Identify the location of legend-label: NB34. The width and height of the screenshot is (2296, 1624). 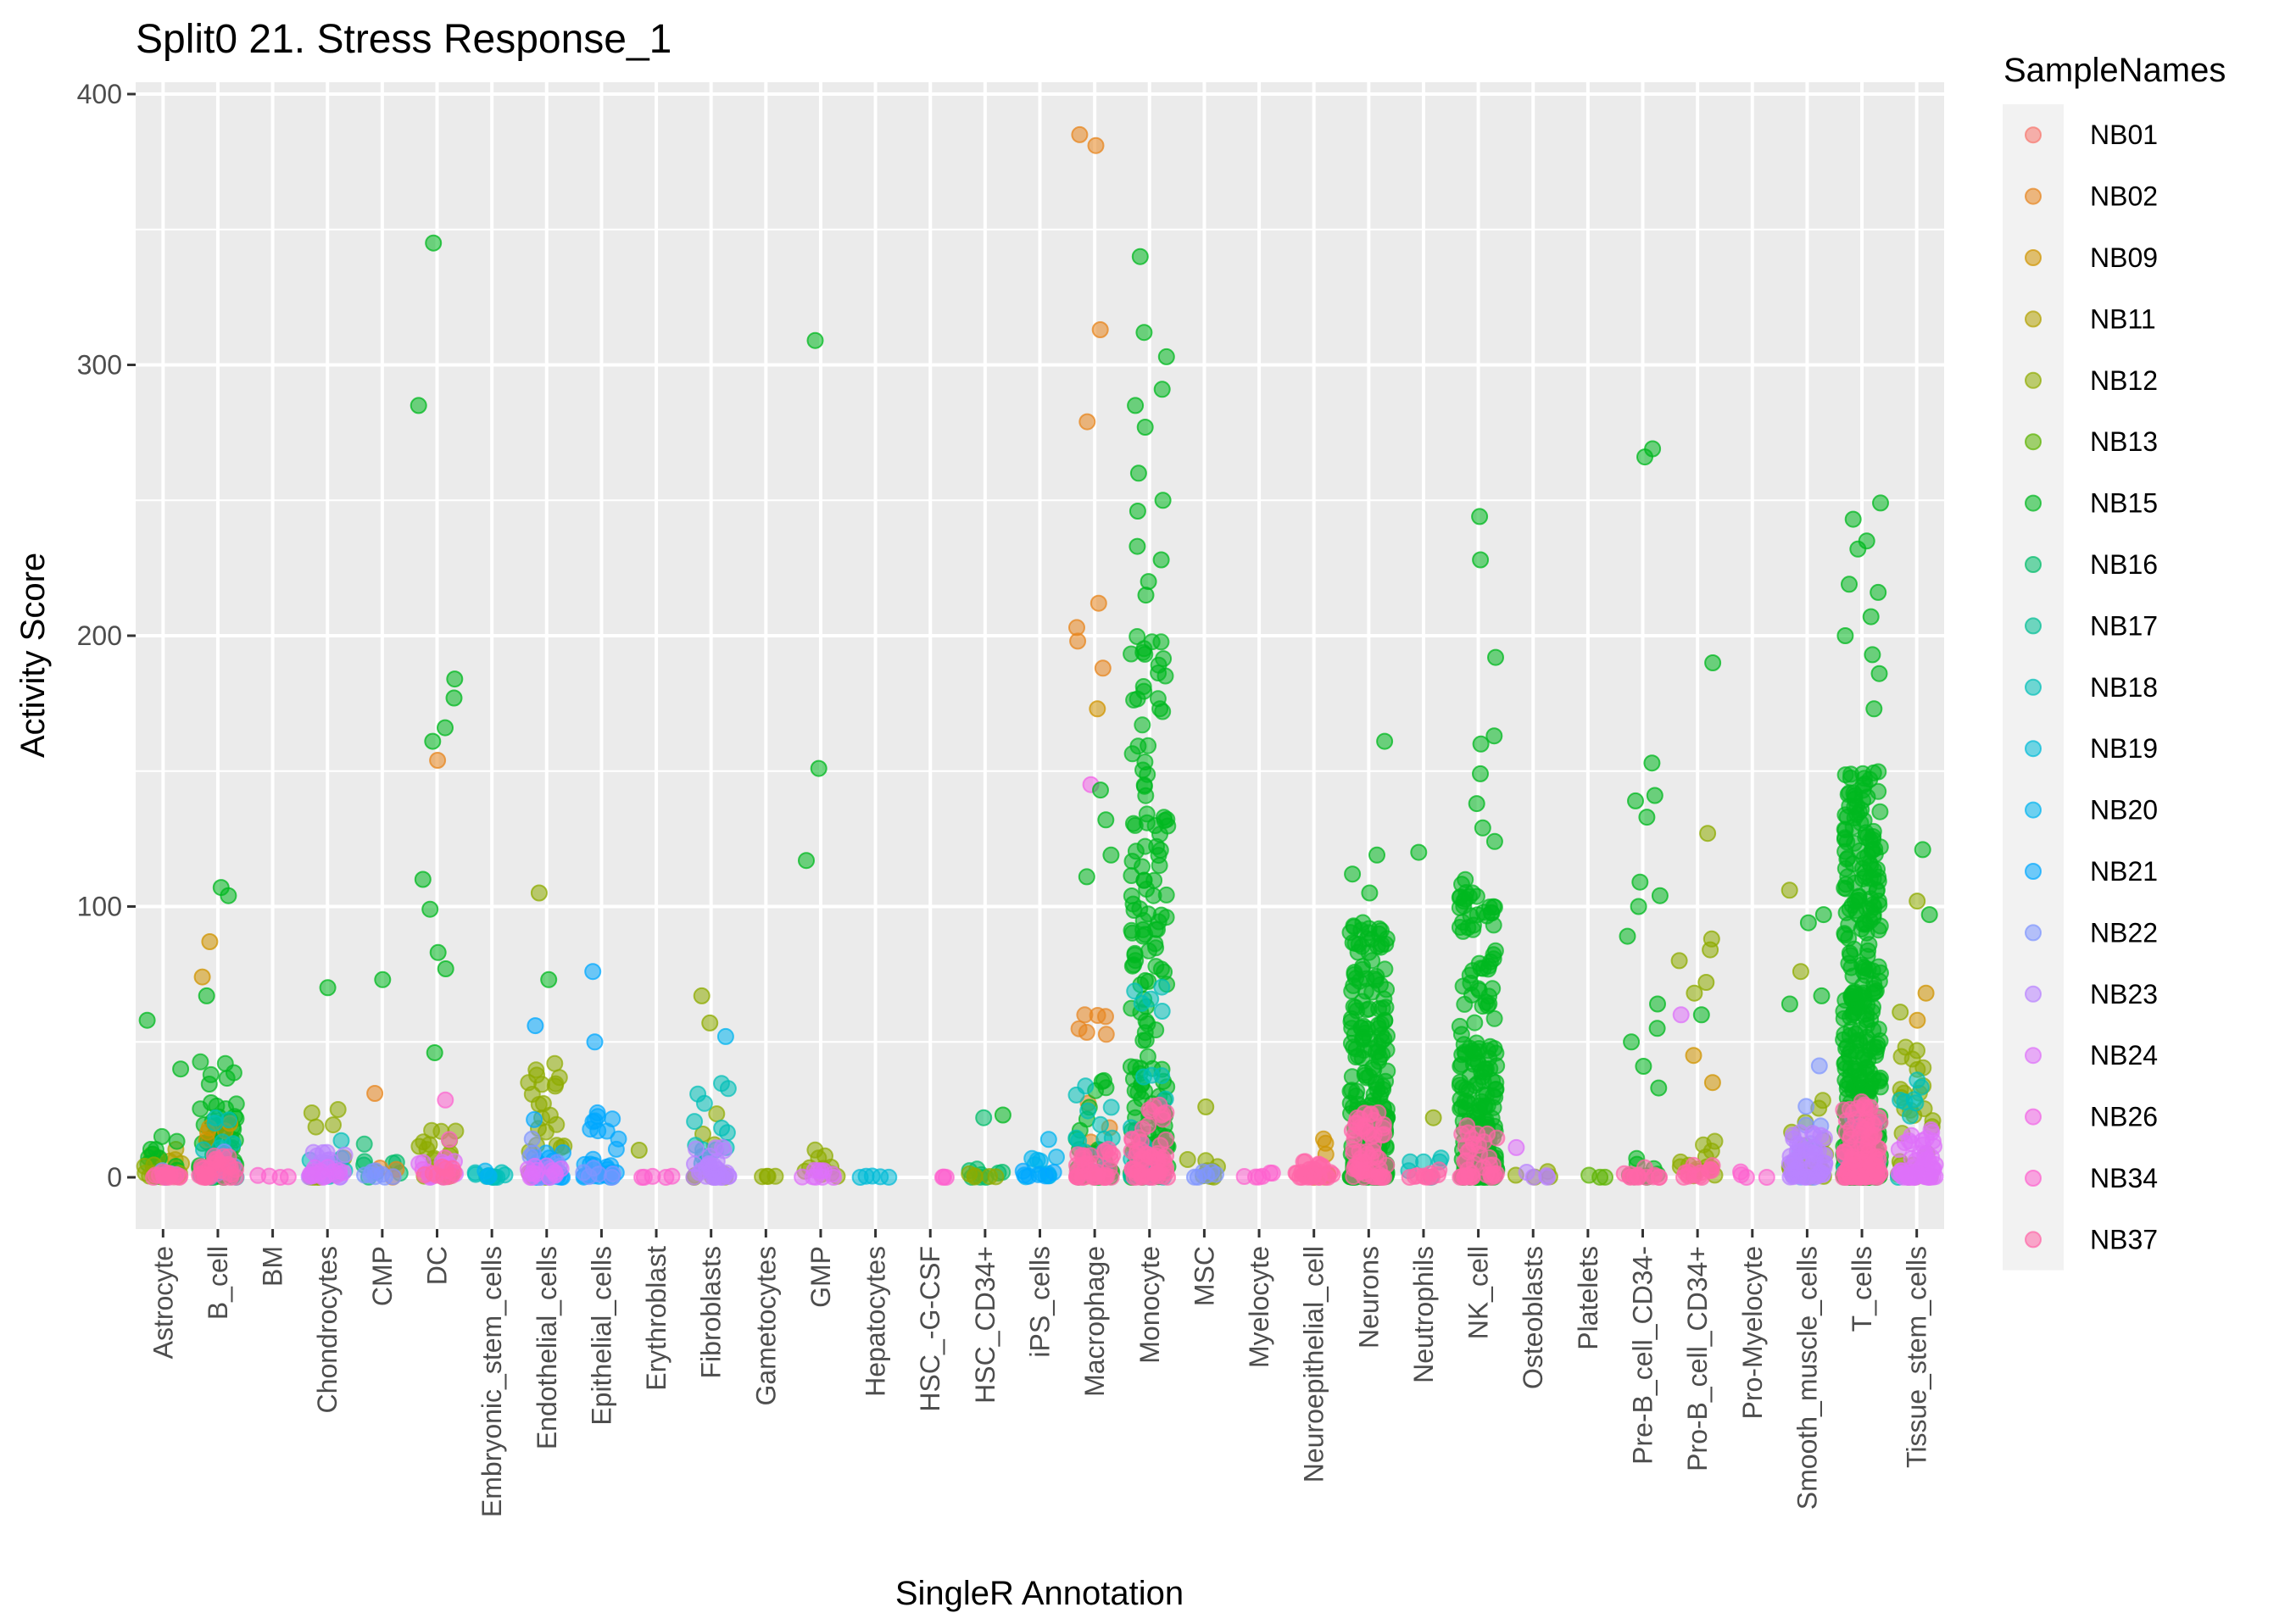
(2124, 1178).